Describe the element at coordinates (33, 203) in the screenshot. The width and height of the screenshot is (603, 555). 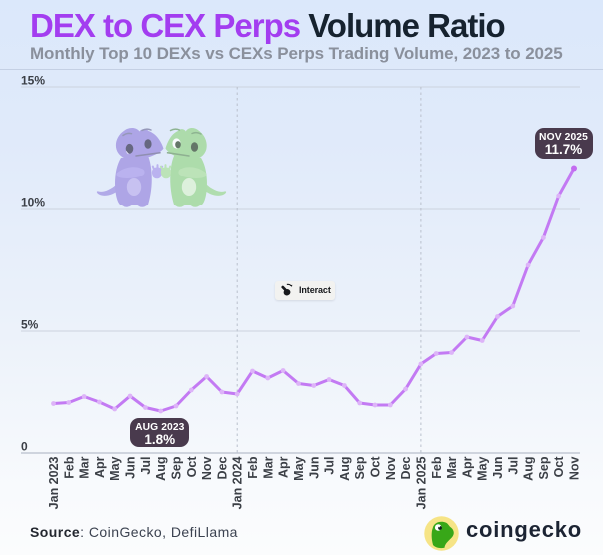
I see `svg-text: 10%` at that location.